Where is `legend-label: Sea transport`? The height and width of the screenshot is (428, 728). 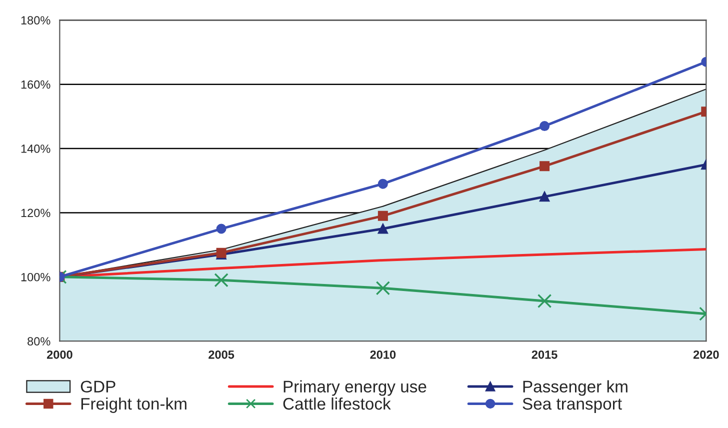 legend-label: Sea transport is located at coordinates (572, 405).